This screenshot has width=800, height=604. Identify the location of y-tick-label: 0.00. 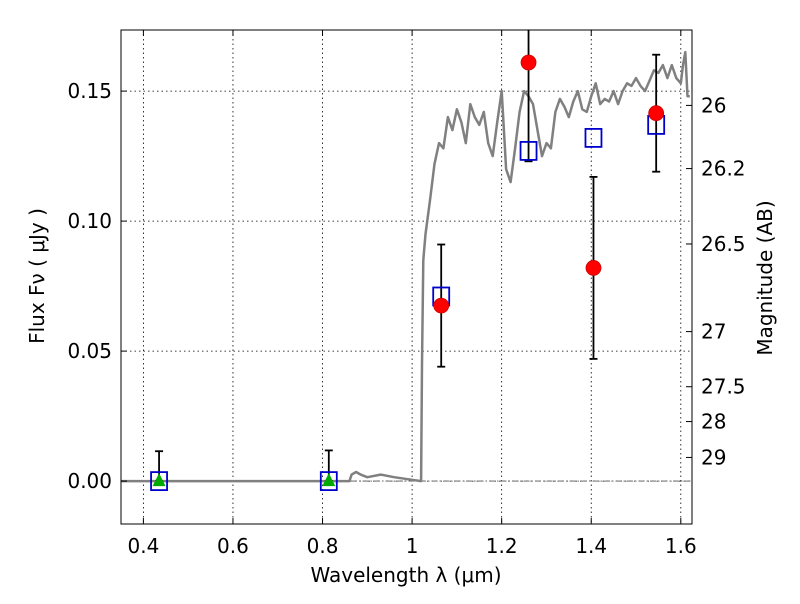
(89, 481).